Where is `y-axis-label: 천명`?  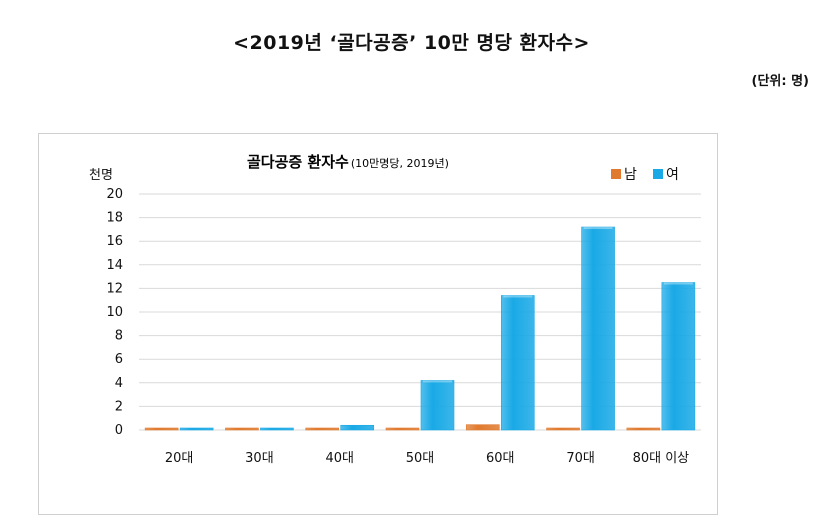
y-axis-label: 천명 is located at coordinates (101, 175).